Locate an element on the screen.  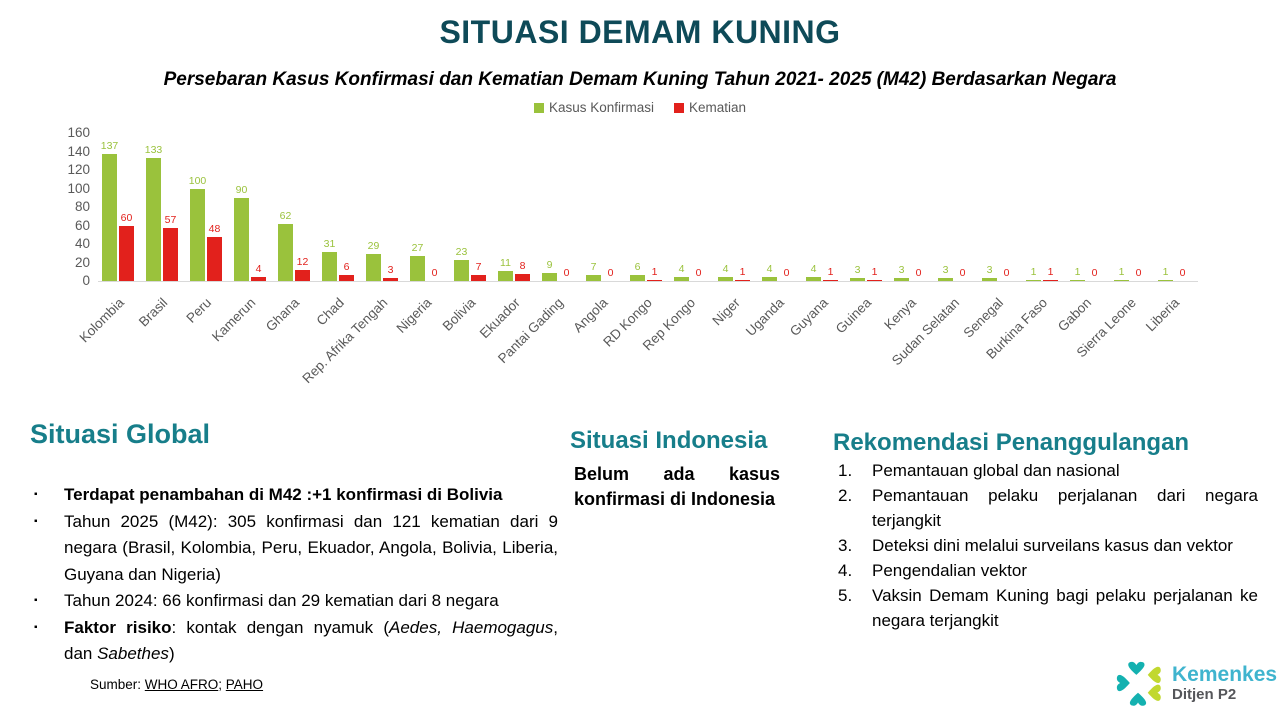
y-tick-label: 80 is located at coordinates (82, 206).